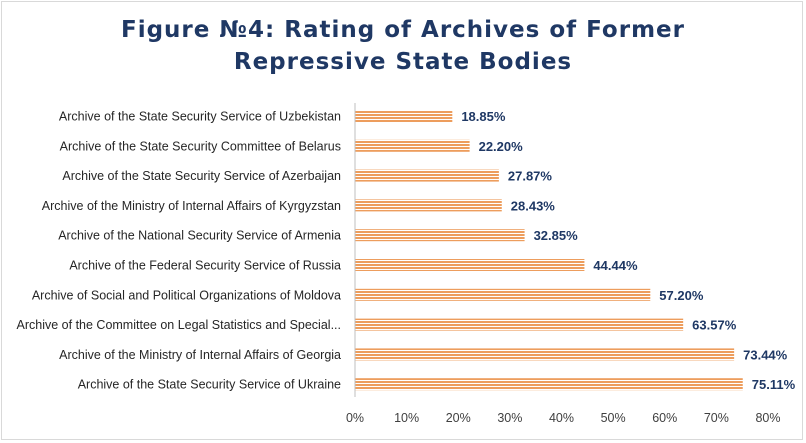 This screenshot has height=443, width=806. I want to click on x-tick-label: 0%, so click(355, 418).